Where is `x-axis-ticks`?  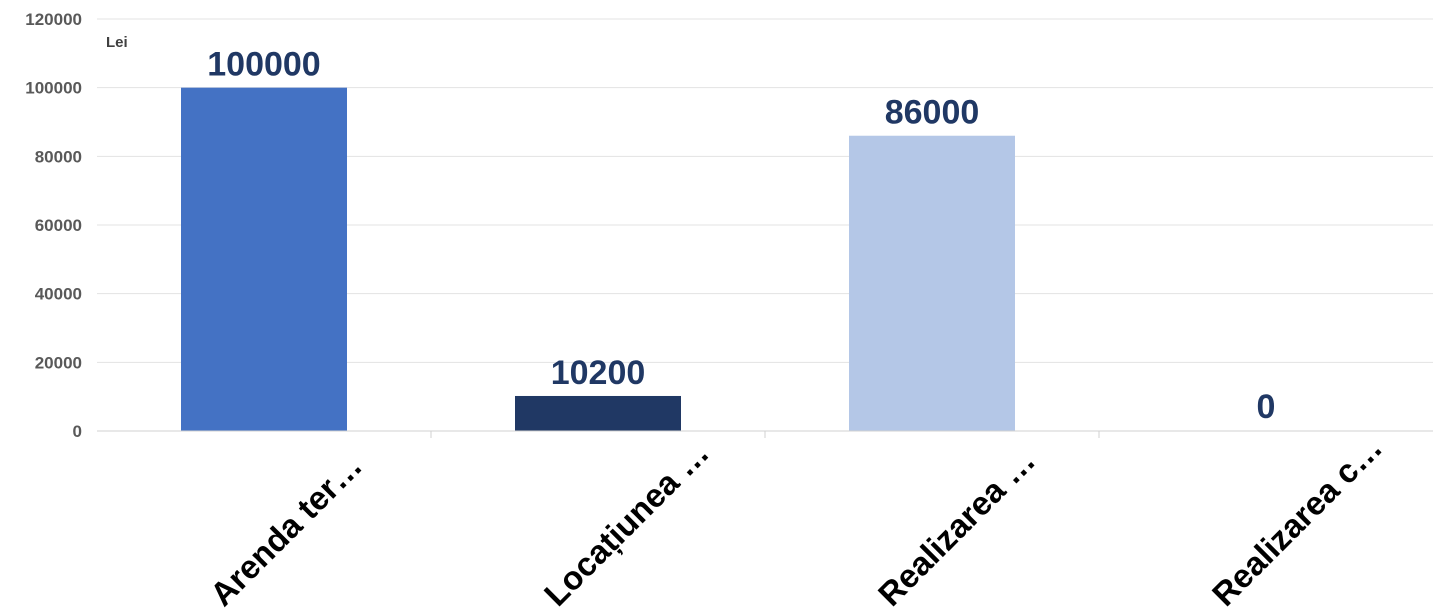 x-axis-ticks is located at coordinates (765, 434).